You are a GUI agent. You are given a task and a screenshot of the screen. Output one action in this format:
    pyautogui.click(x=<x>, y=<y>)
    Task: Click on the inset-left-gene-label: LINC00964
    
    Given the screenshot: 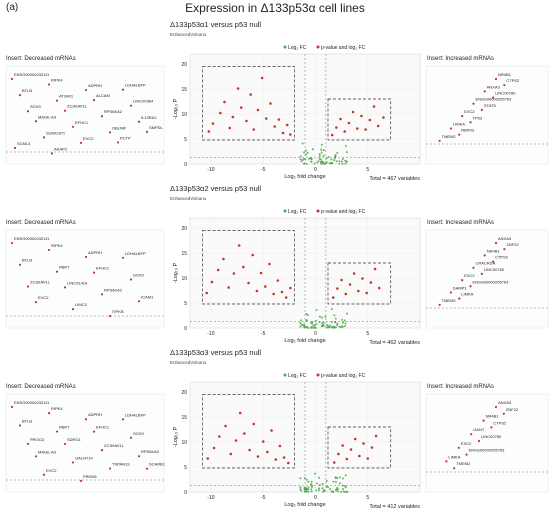 What is the action you would take?
    pyautogui.click(x=143, y=101)
    